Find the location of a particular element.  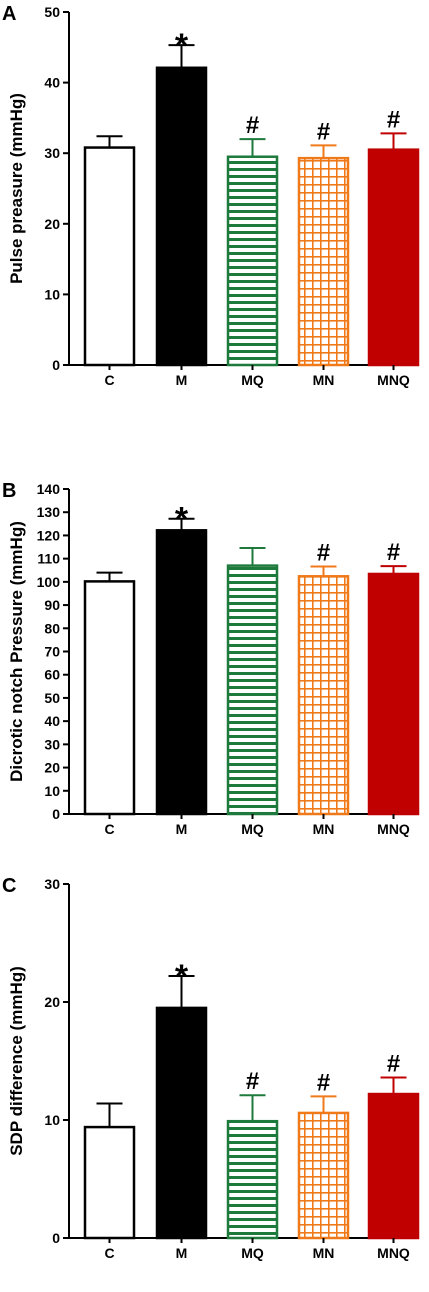

y-tick-label: 120 is located at coordinates (49, 535).